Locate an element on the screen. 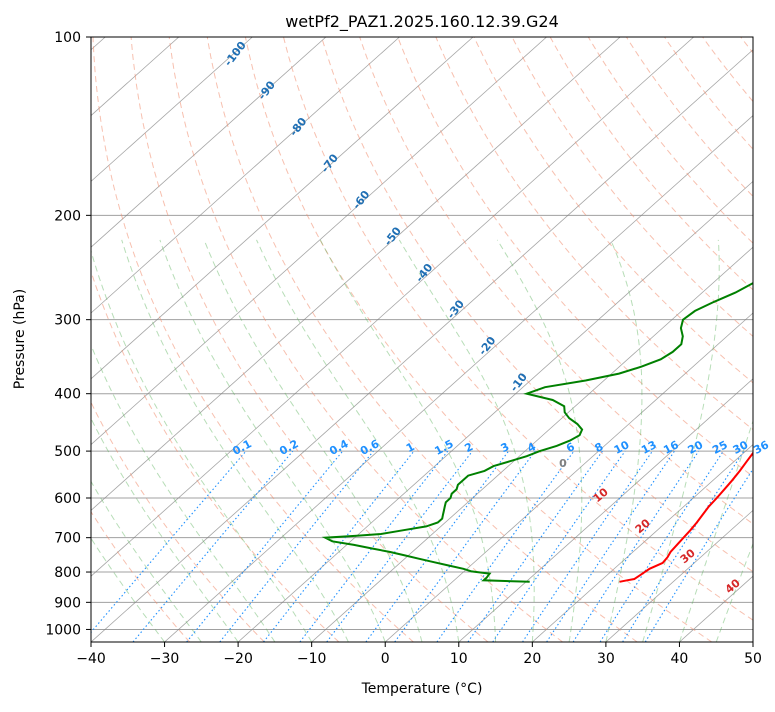 The height and width of the screenshot is (712, 775). x-tick-label: 50 is located at coordinates (753, 659).